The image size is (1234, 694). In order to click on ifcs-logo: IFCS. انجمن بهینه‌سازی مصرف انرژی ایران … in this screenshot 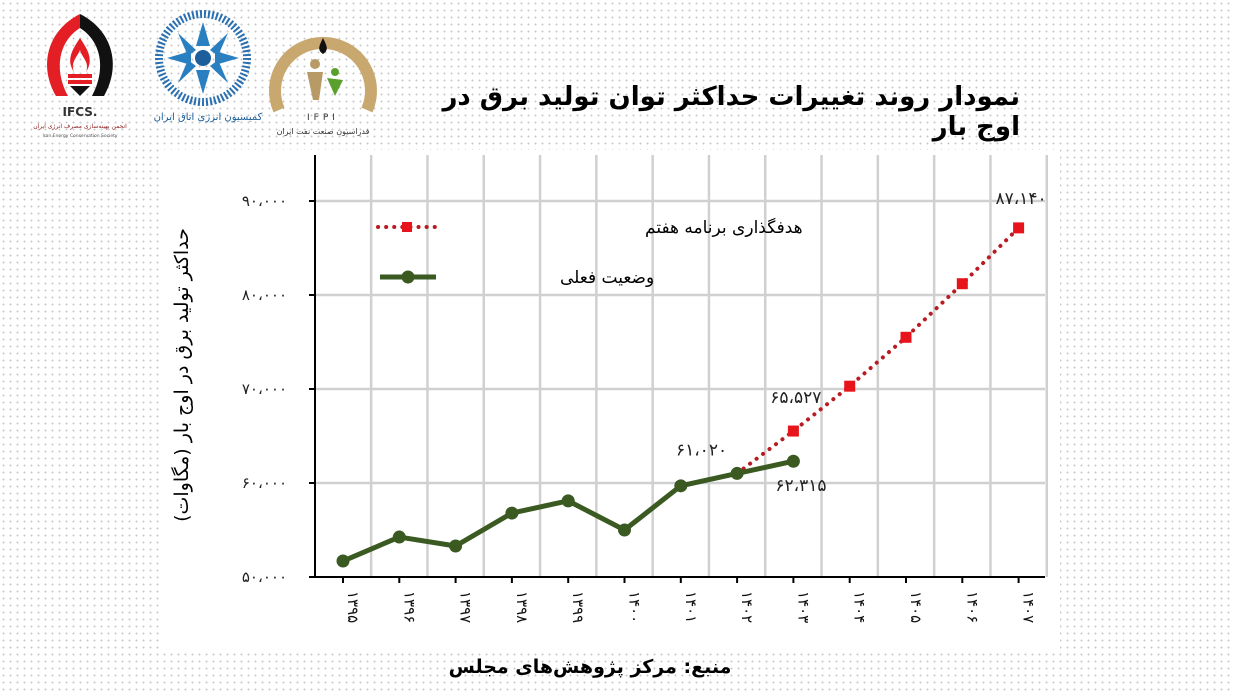, I will do `click(80, 76)`.